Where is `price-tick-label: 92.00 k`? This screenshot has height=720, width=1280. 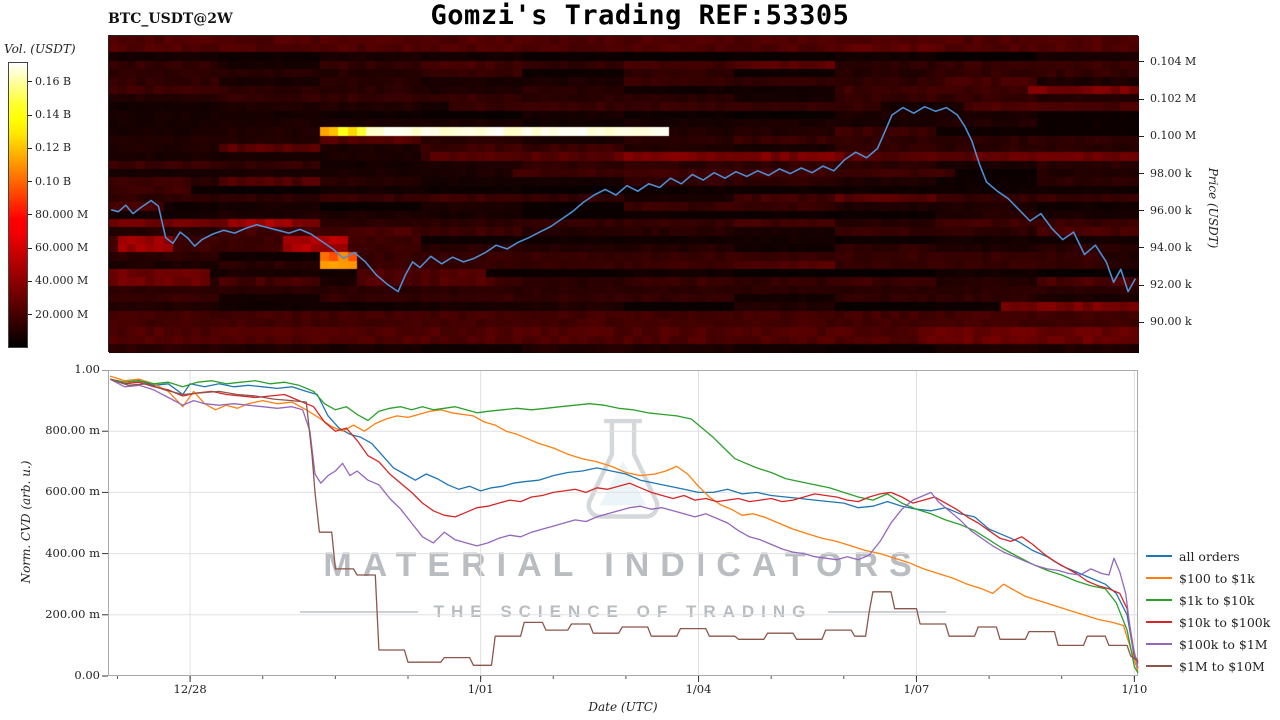 price-tick-label: 92.00 k is located at coordinates (1171, 285).